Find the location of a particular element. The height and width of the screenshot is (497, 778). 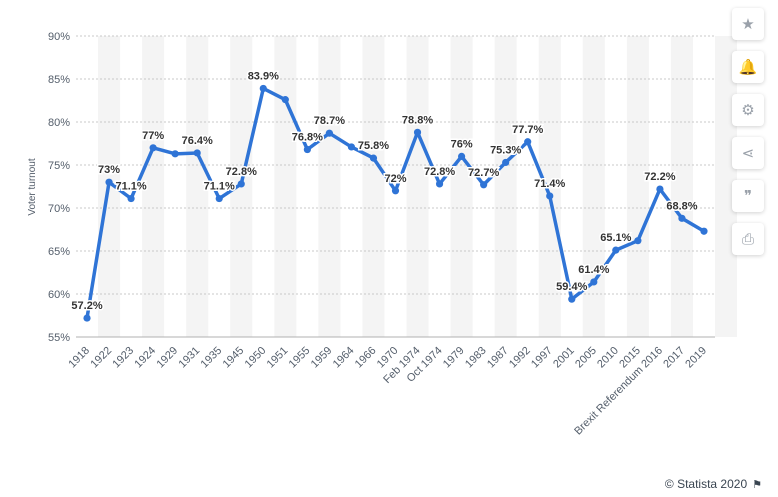

x-tick-label: 1959 is located at coordinates (322, 358).